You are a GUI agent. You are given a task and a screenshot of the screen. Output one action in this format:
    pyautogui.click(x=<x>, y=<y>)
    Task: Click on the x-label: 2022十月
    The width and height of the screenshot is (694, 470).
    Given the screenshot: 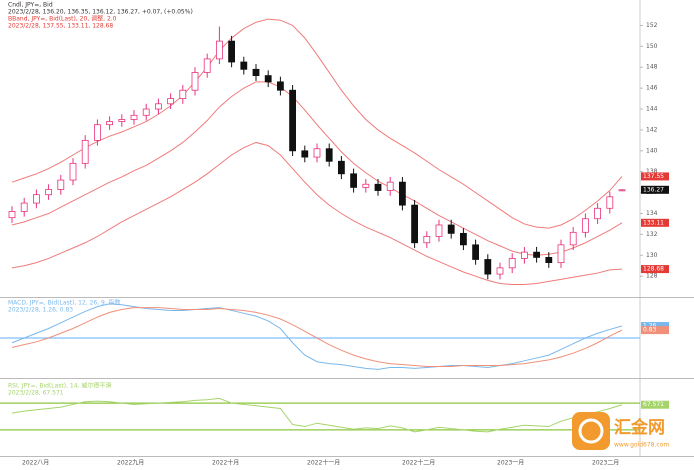 What is the action you would take?
    pyautogui.click(x=225, y=463)
    